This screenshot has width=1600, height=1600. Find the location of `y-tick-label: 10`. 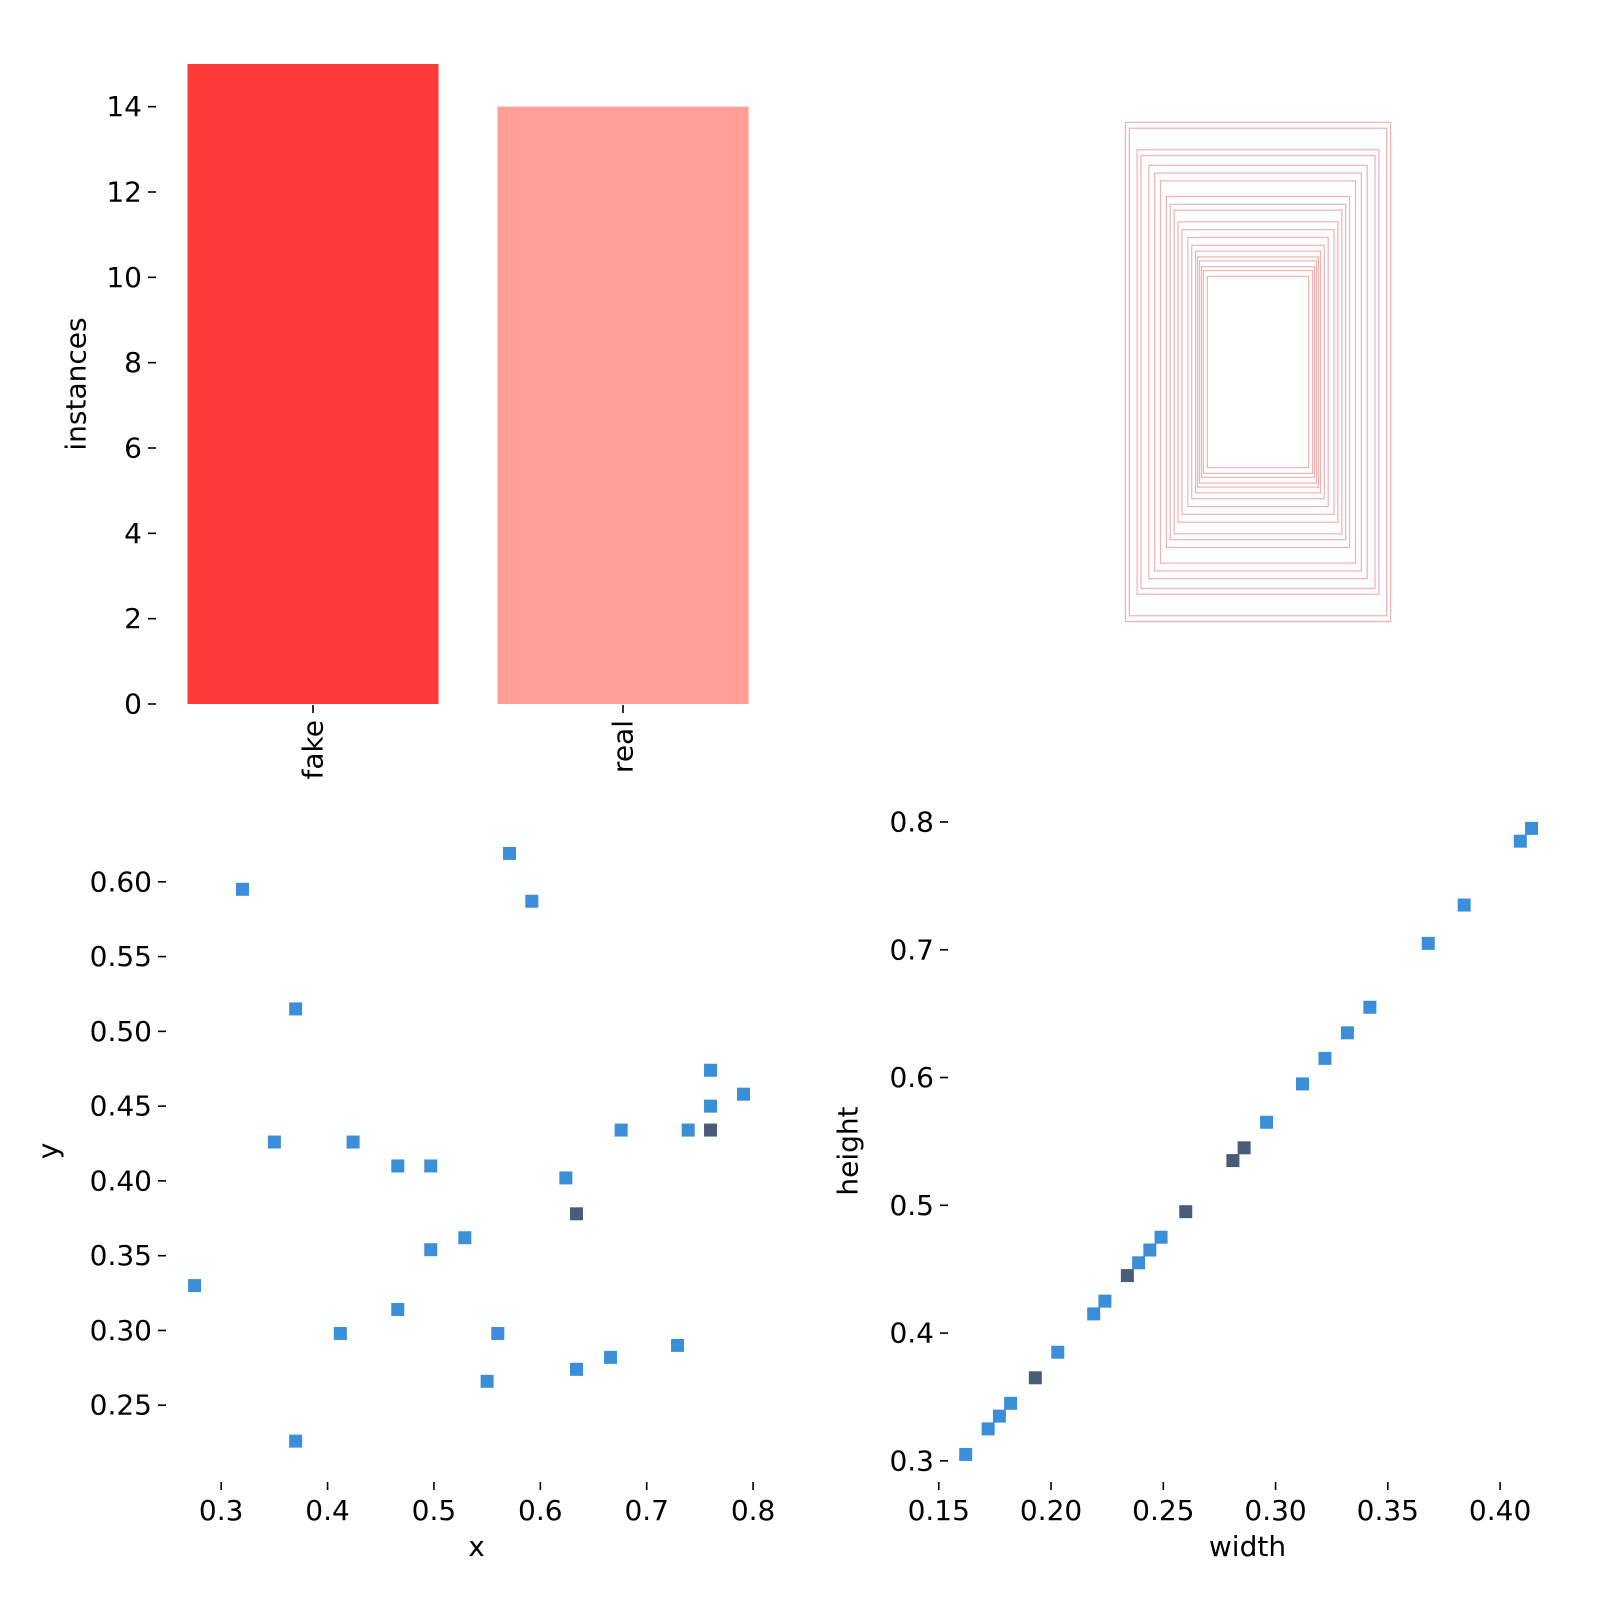

y-tick-label: 10 is located at coordinates (124, 277).